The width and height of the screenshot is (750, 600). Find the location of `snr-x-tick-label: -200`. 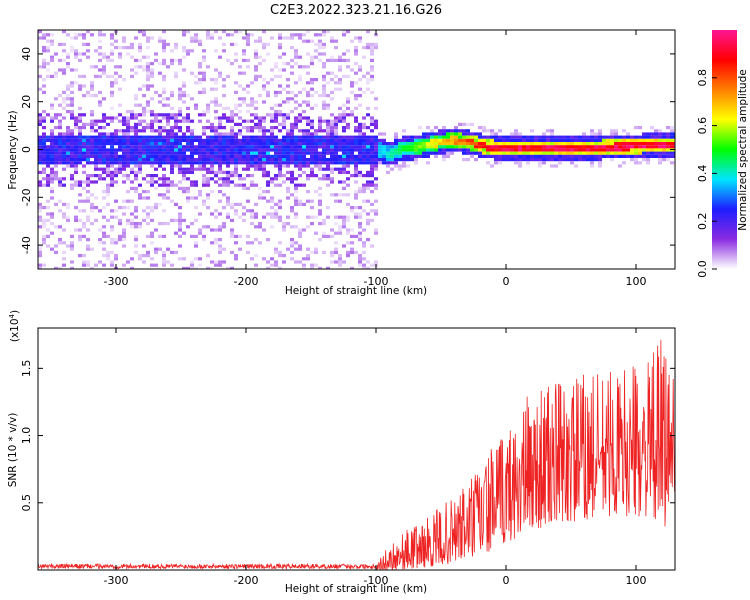

snr-x-tick-label: -200 is located at coordinates (246, 580).